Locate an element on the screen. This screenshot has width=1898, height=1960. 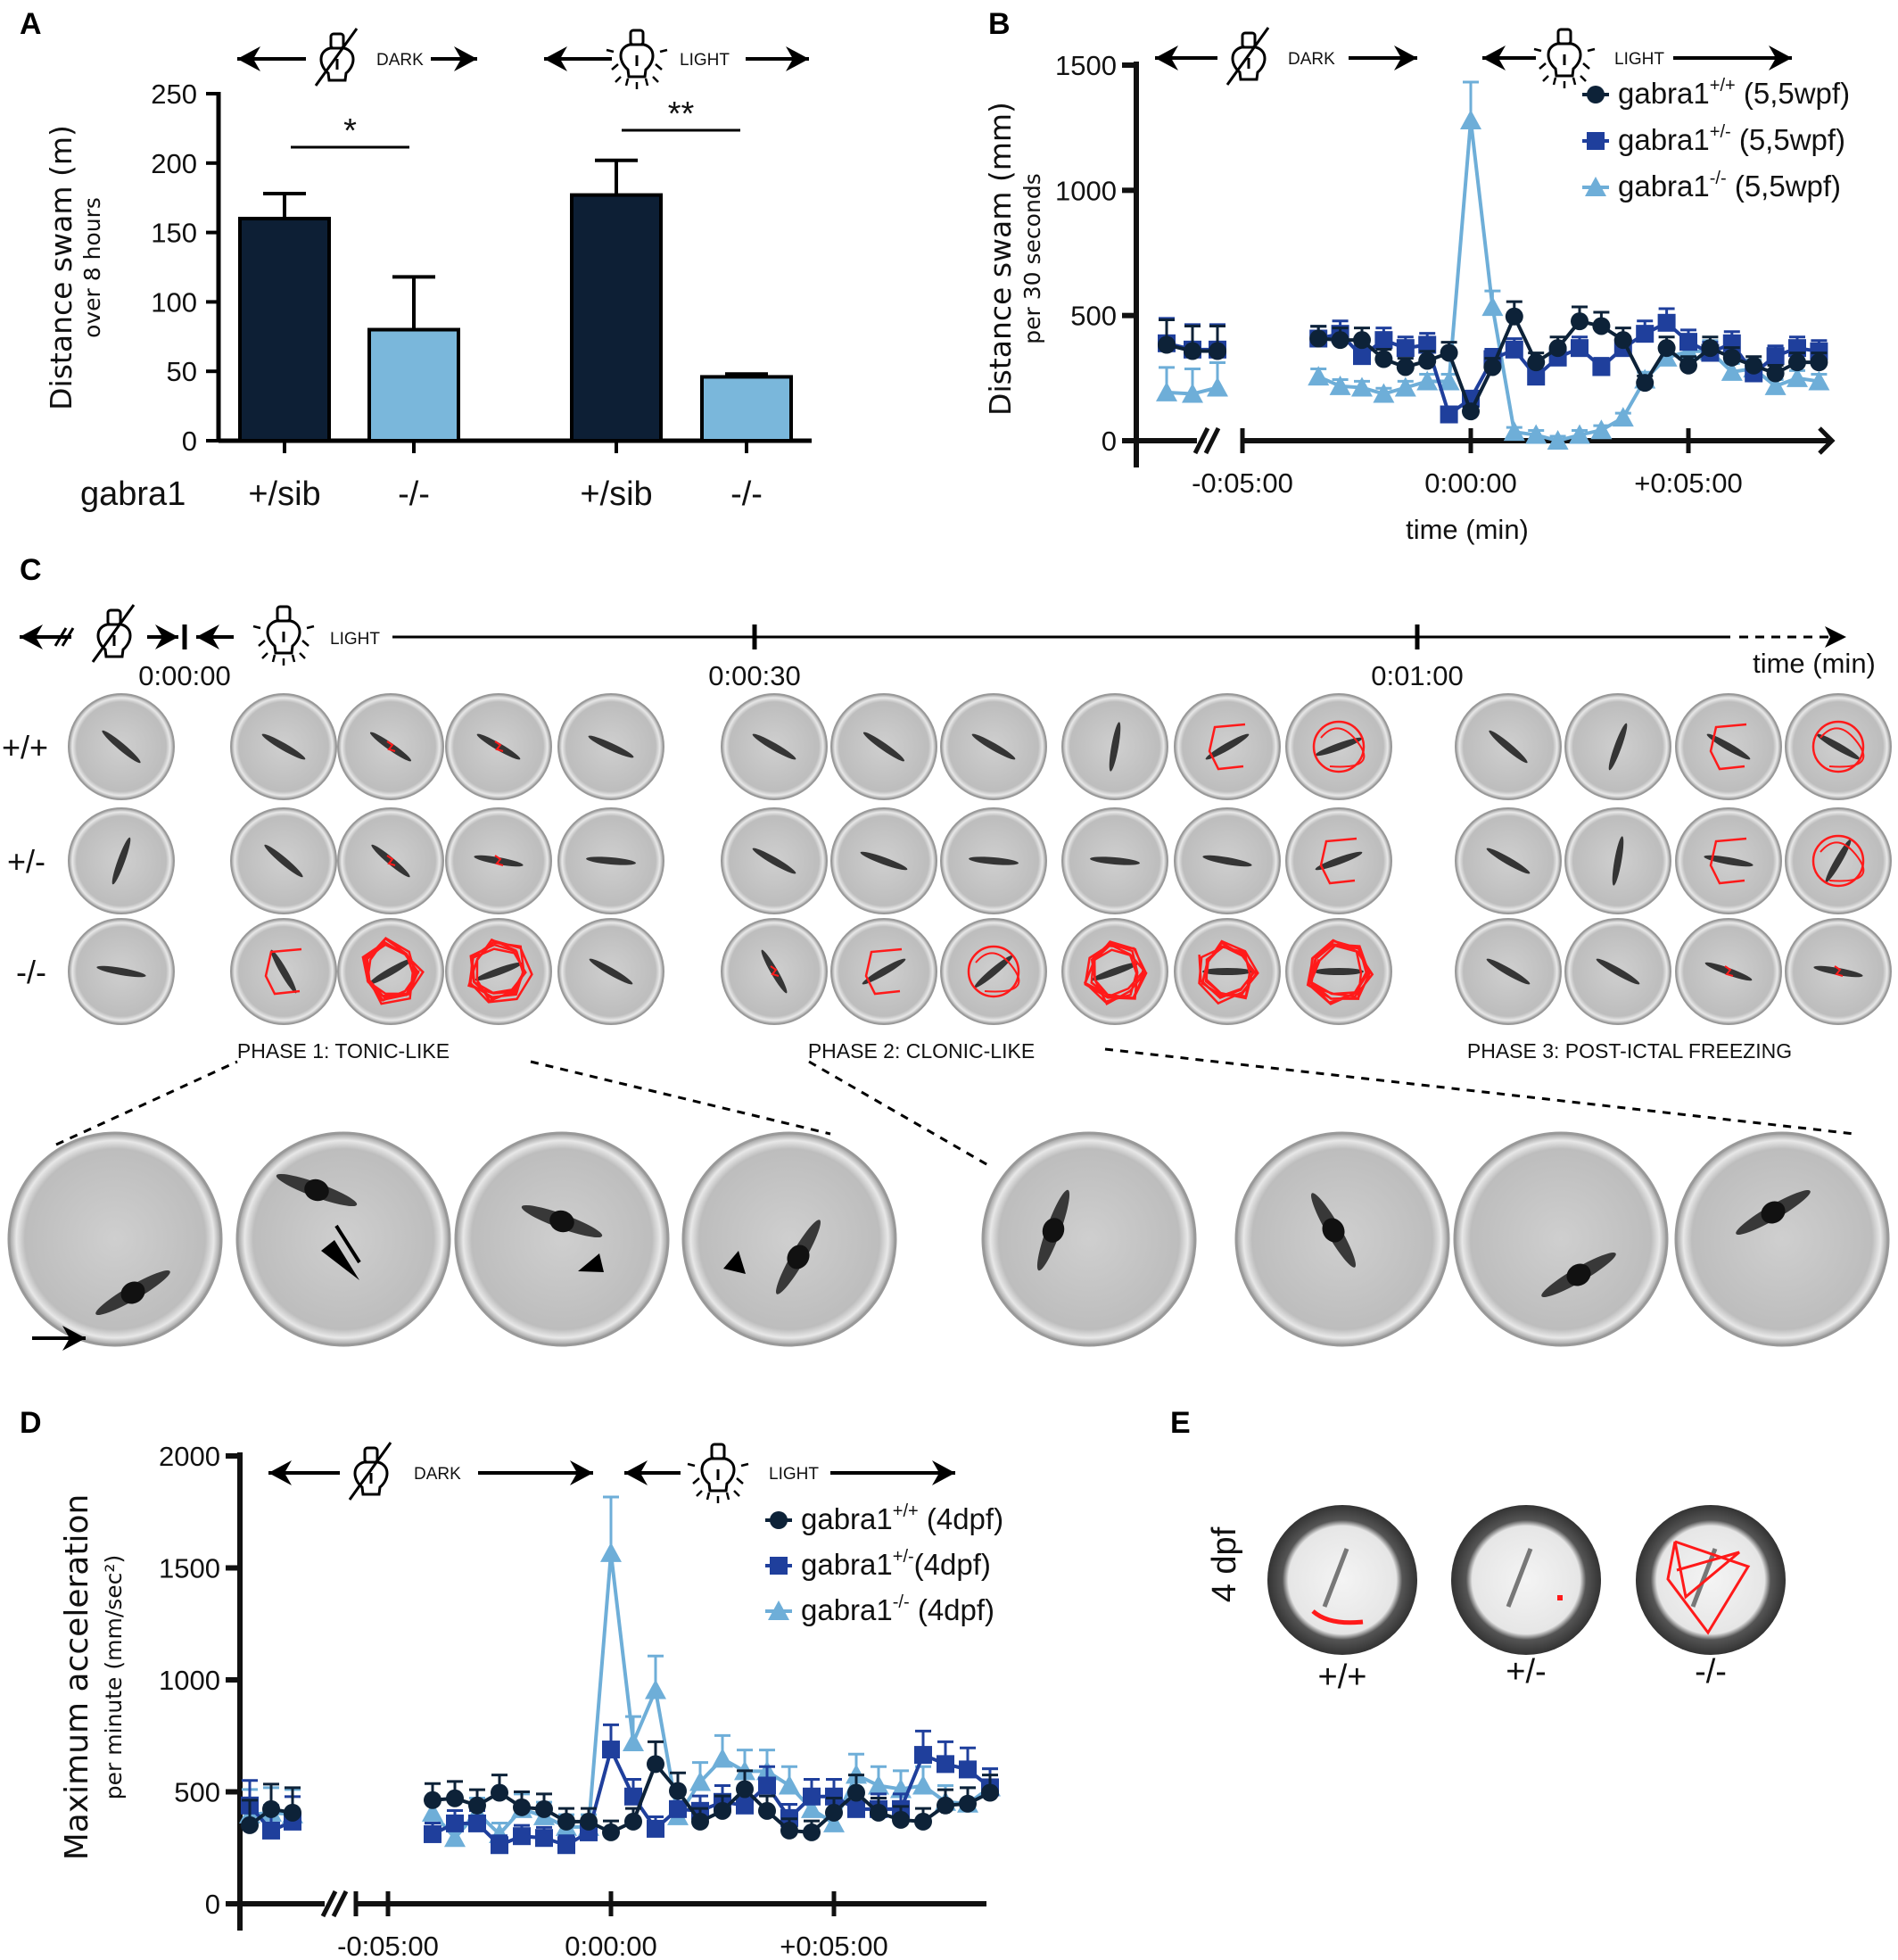
panel-label-b: B is located at coordinates (999, 24).